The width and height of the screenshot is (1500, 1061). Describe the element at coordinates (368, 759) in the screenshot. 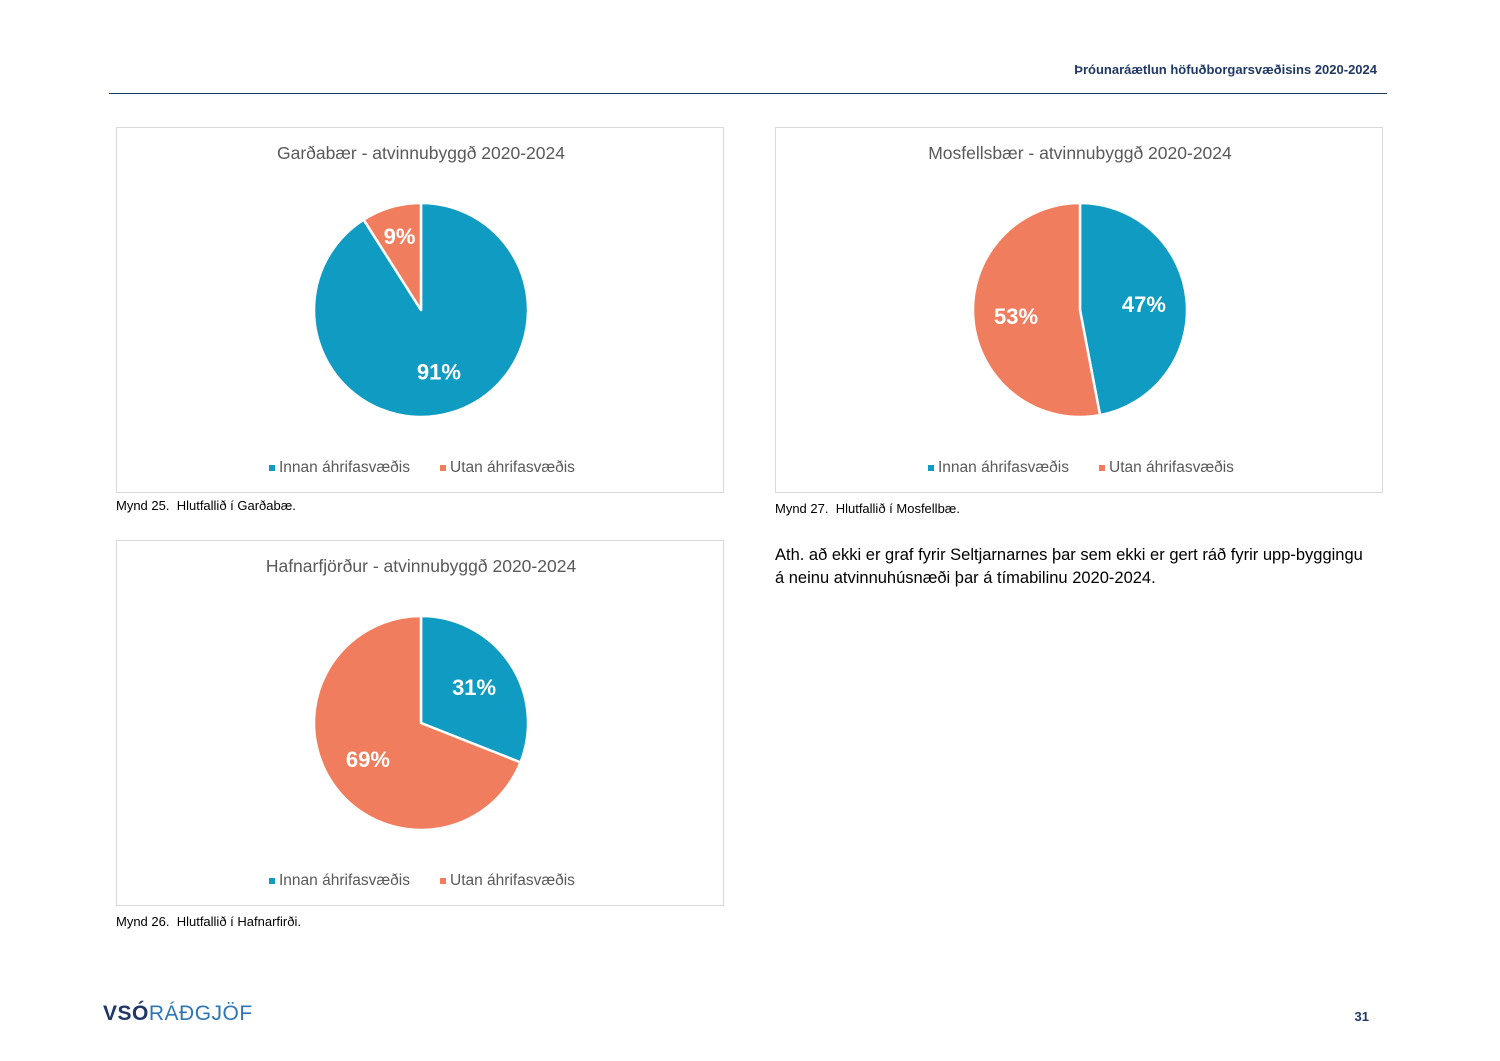

I see `data-label: 69%` at that location.